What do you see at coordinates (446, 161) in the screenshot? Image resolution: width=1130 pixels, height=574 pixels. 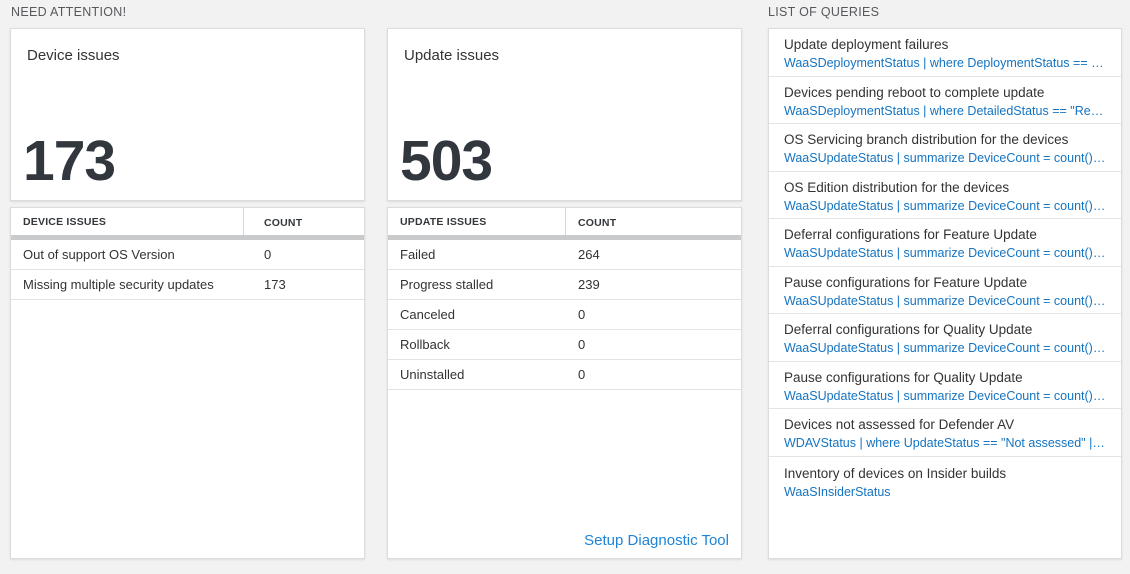 I see `update-issues-count: 503` at bounding box center [446, 161].